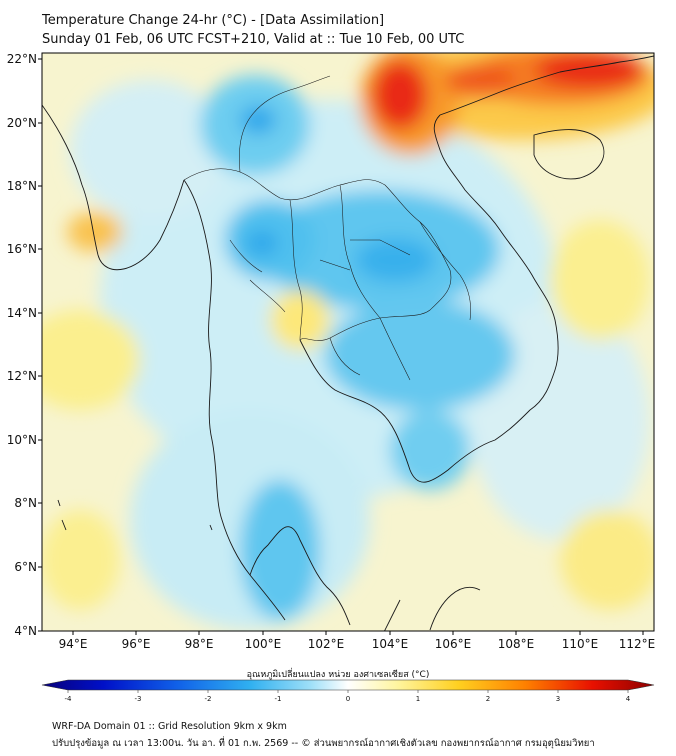 The width and height of the screenshot is (676, 756). What do you see at coordinates (25, 631) in the screenshot?
I see `lat-label: 4°N` at bounding box center [25, 631].